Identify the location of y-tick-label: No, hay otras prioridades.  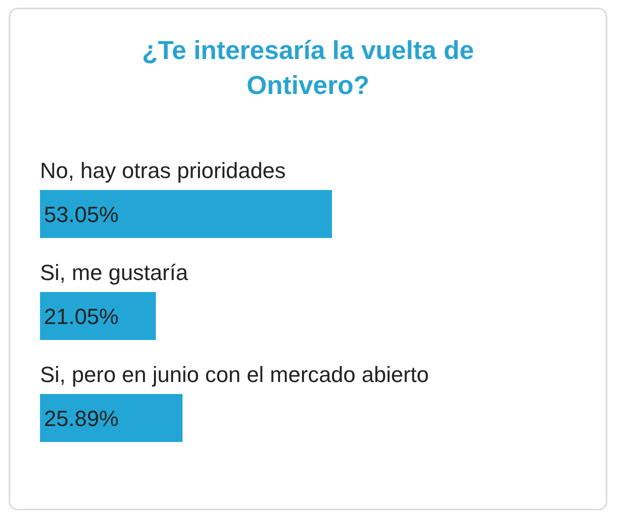
(163, 170).